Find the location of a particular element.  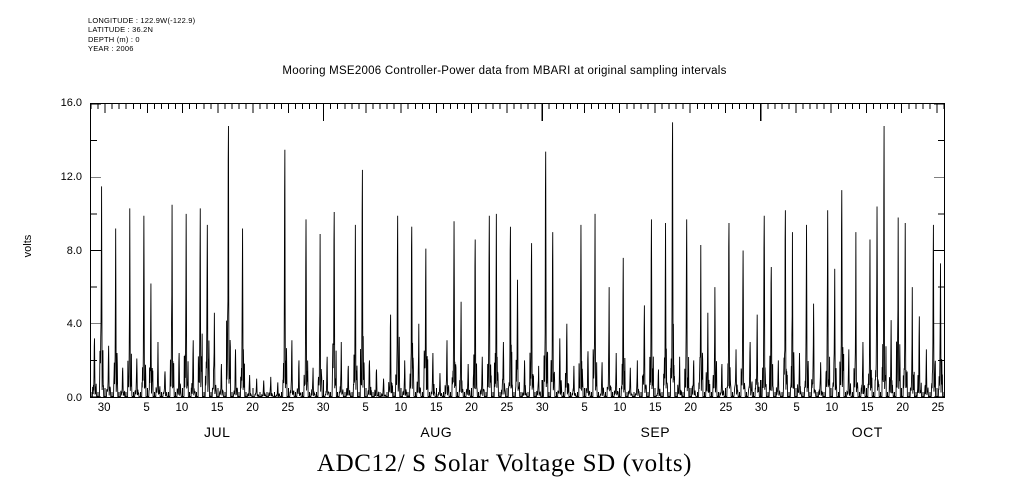

metadata-depth: DEPTH (m) : 0 is located at coordinates (114, 39).